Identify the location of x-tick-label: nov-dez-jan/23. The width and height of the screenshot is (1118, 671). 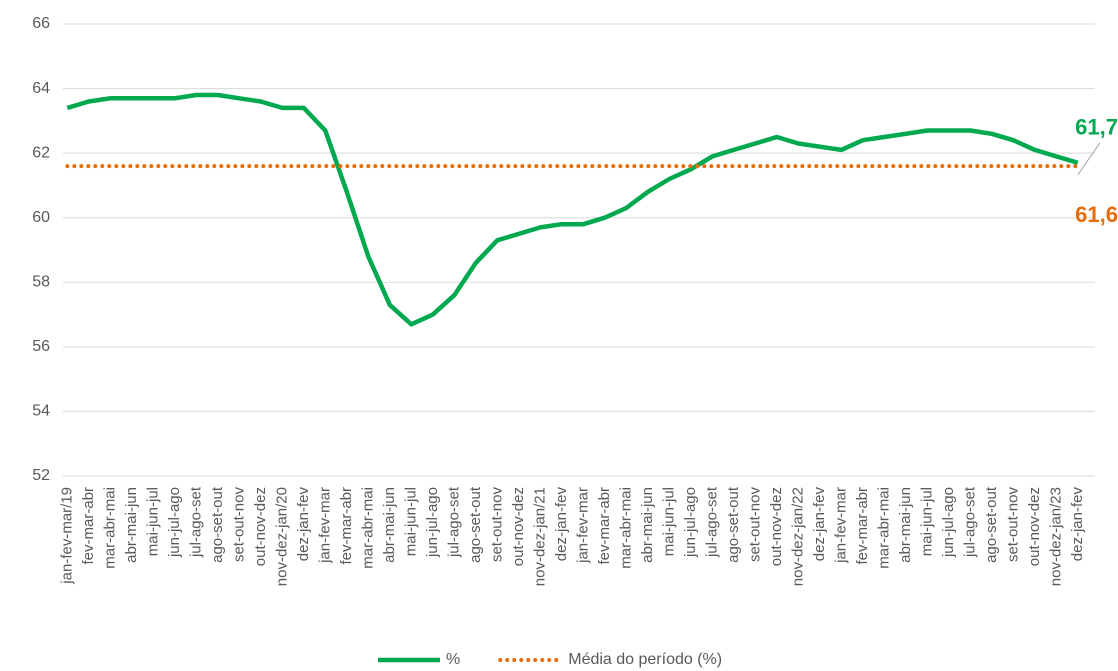
(1055, 536).